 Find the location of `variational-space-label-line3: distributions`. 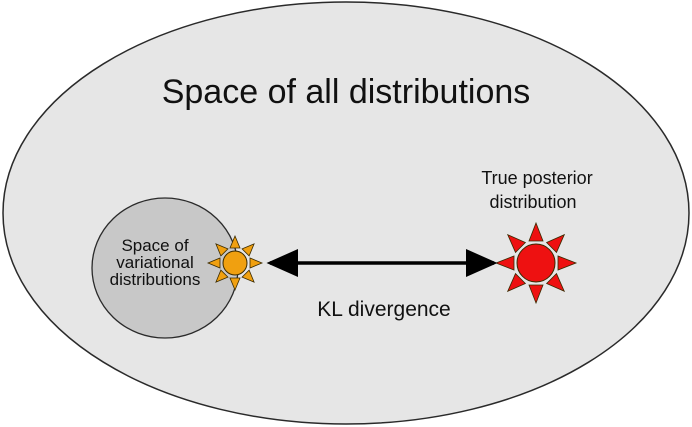

variational-space-label-line3: distributions is located at coordinates (155, 279).